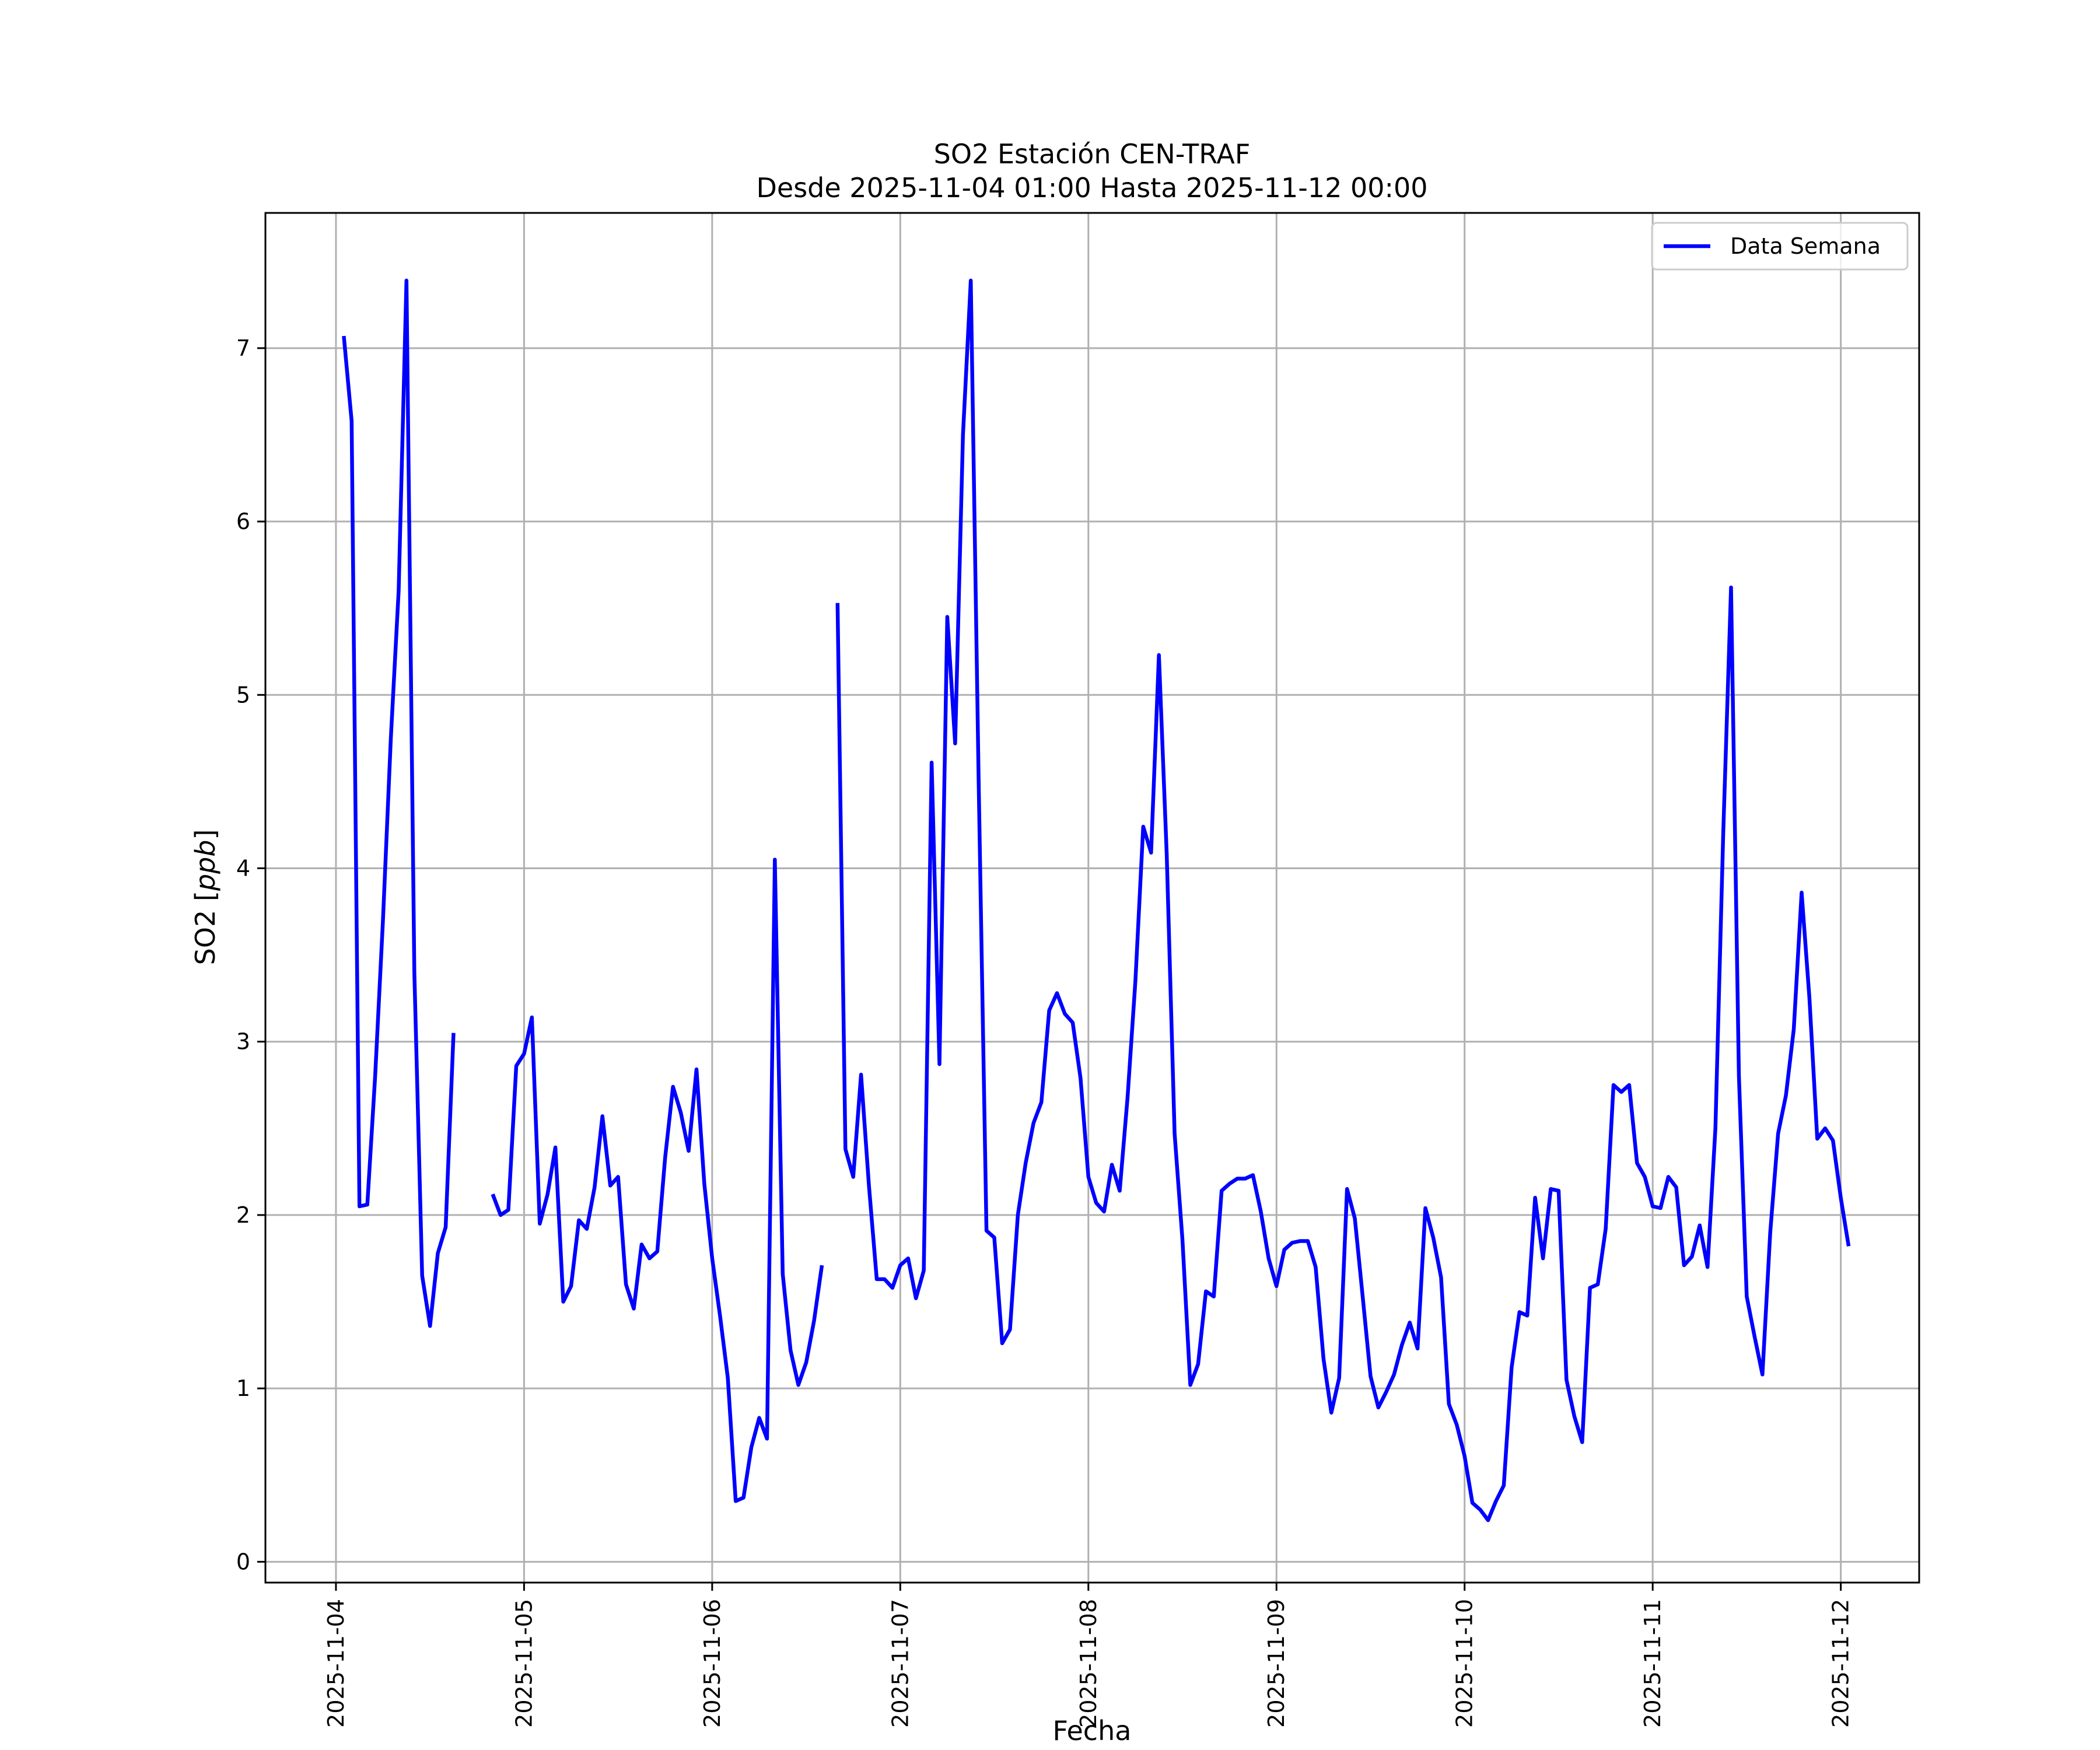 Image resolution: width=2100 pixels, height=1750 pixels. What do you see at coordinates (205, 866) in the screenshot?
I see `y-axis-label-unit: ppb` at bounding box center [205, 866].